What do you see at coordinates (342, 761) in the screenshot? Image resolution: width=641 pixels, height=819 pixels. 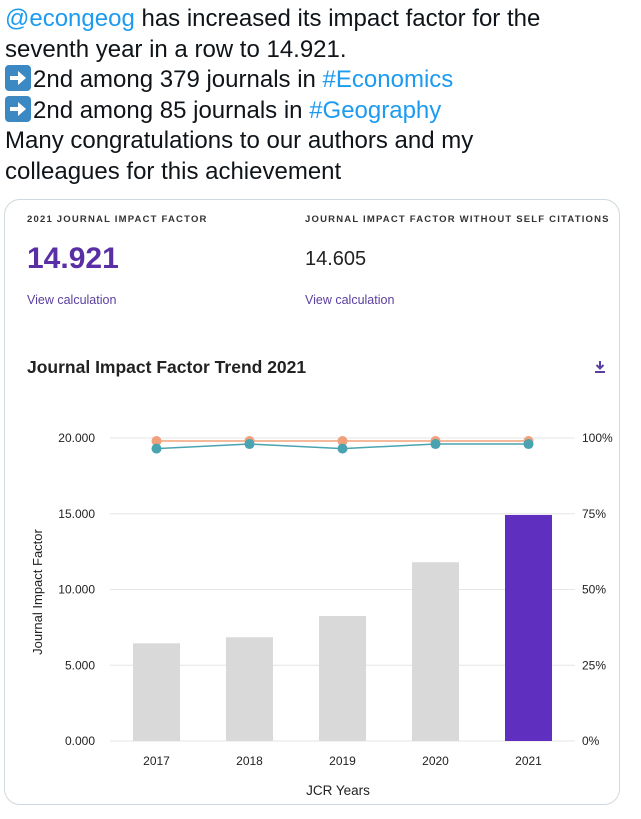 I see `x-tick-label: 2019` at bounding box center [342, 761].